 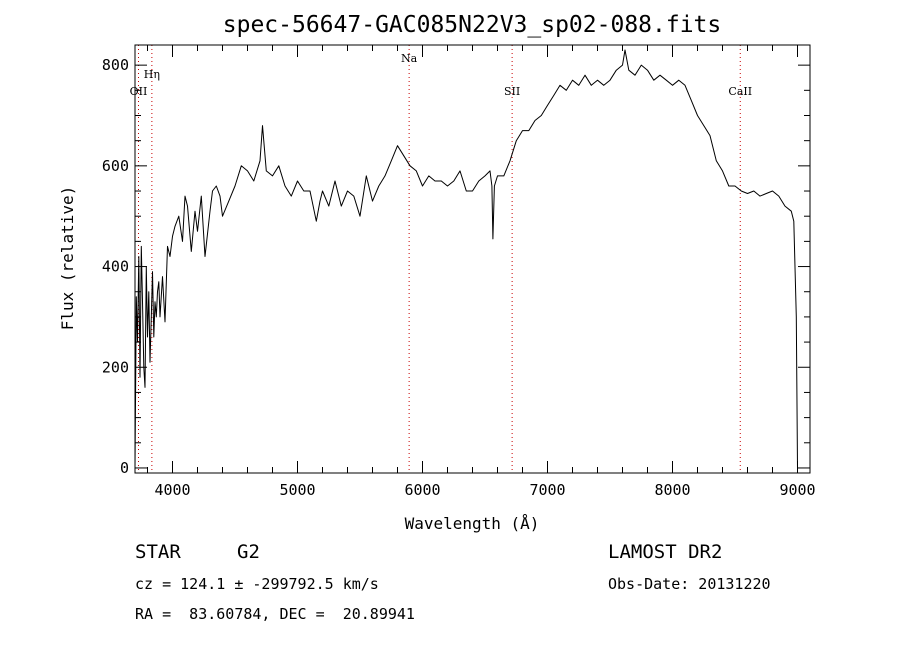 I want to click on x-tick-label-6000: 6000, so click(x=422, y=490).